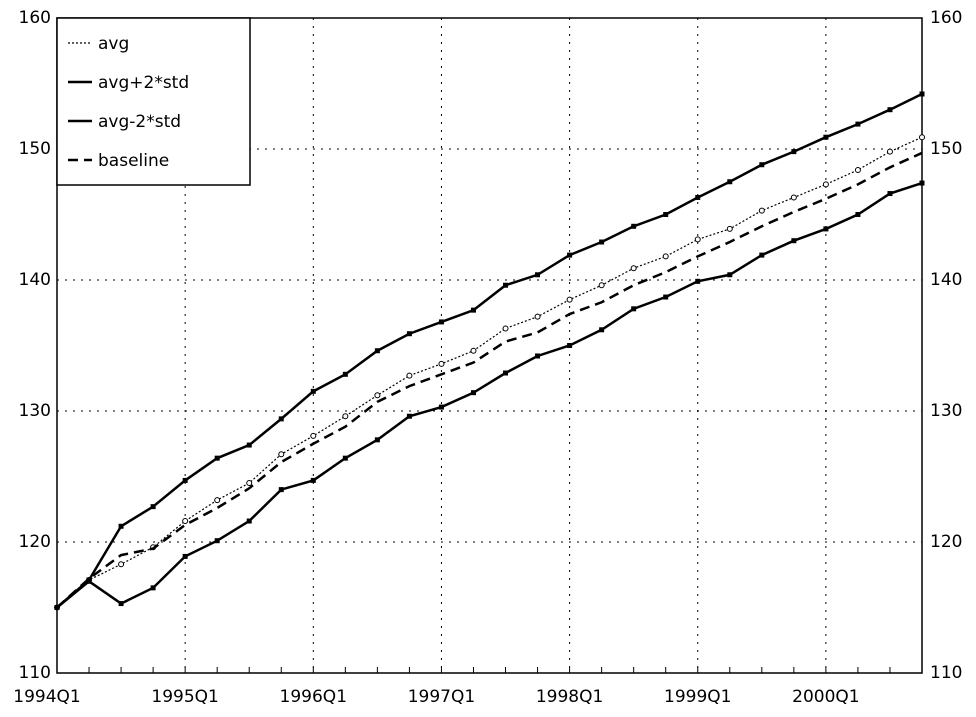  Describe the element at coordinates (35, 280) in the screenshot. I see `y-tick-label: 140` at that location.